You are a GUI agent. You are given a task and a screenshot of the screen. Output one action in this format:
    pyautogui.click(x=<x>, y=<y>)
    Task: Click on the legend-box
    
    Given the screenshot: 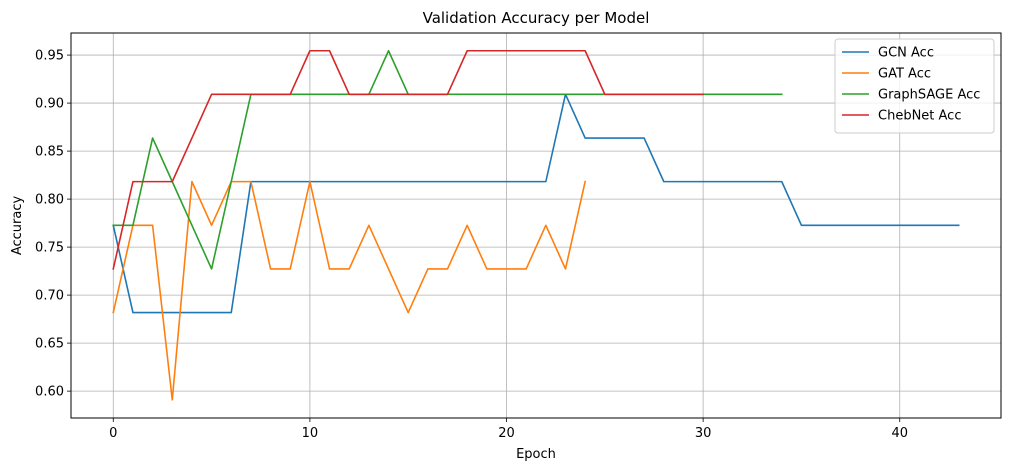 What is the action you would take?
    pyautogui.click(x=914, y=86)
    